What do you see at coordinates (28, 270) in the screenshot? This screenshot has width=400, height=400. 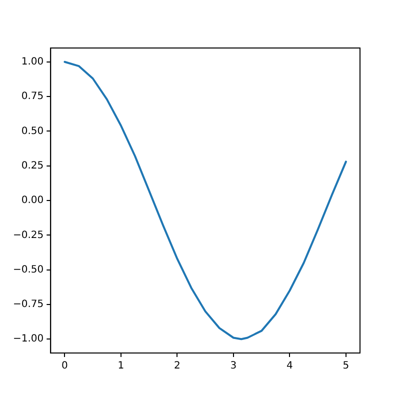 I see `y-tick-label: −0.50` at bounding box center [28, 270].